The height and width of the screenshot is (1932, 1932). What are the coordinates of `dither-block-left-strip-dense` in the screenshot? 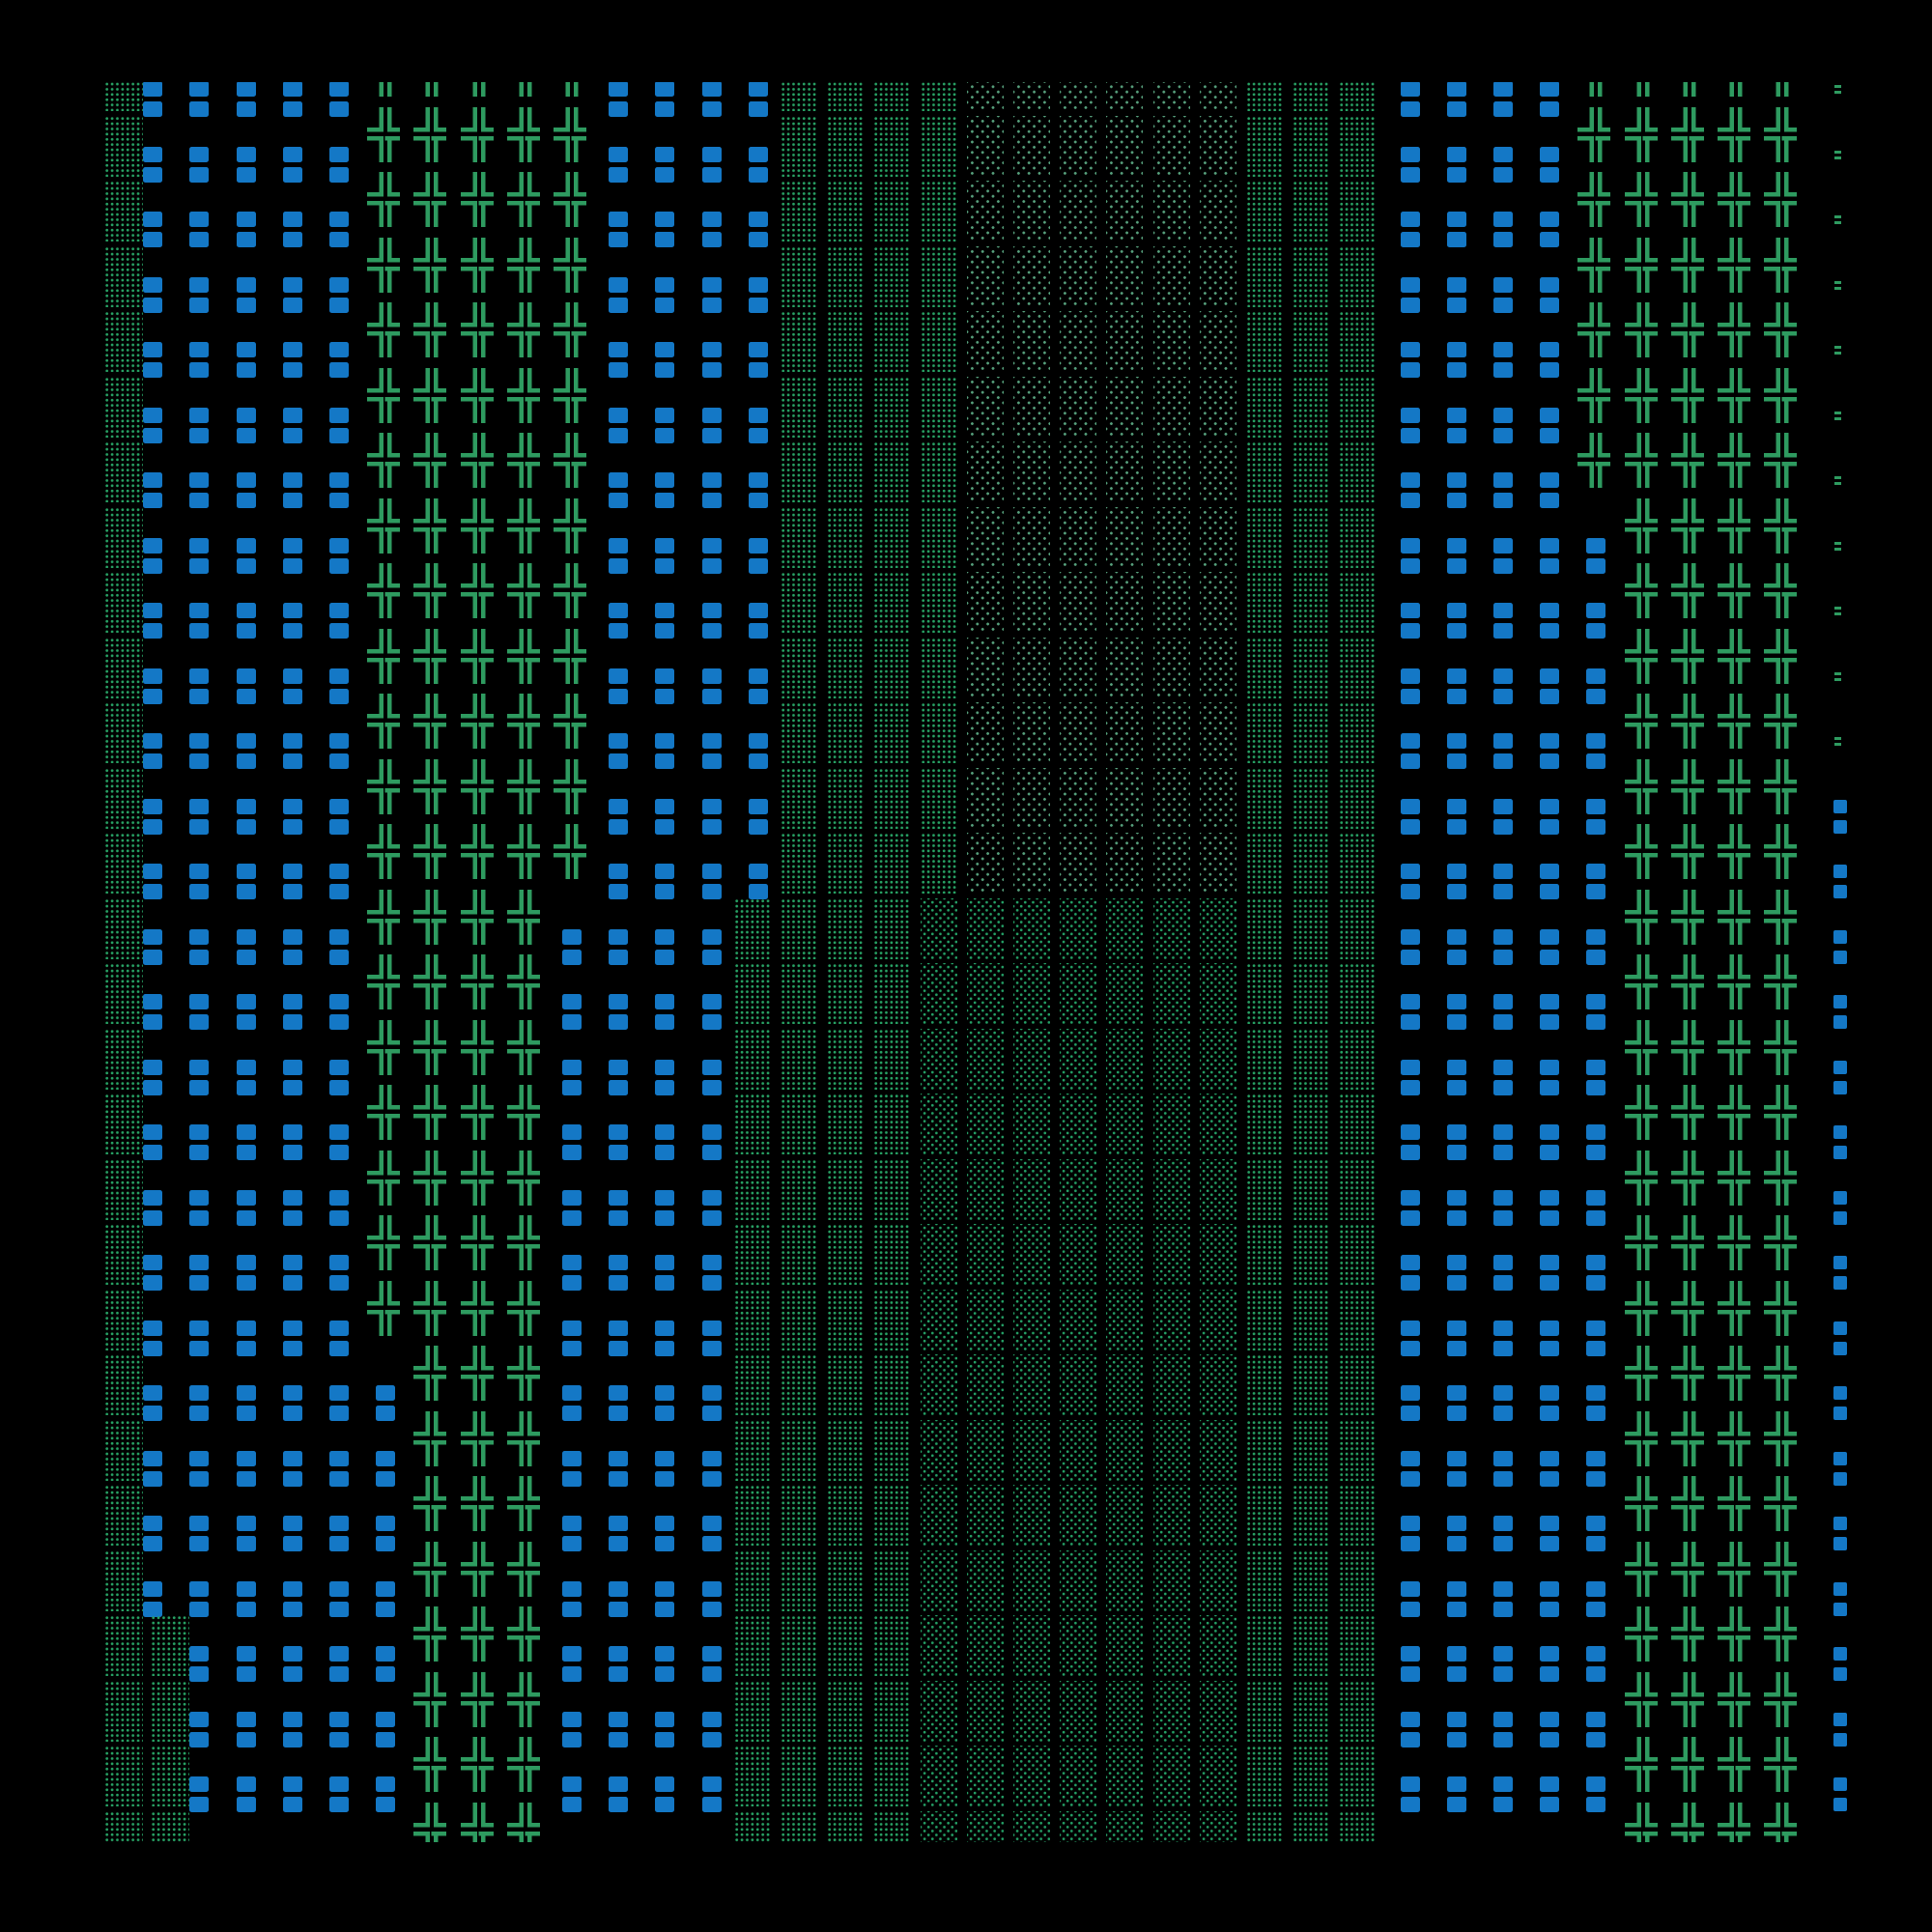 It's located at (123, 1384).